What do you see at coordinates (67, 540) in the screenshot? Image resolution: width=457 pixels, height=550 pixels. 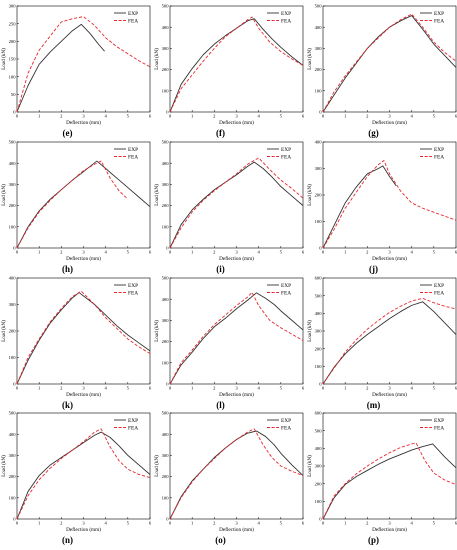 I see `panel-caption: (n)` at bounding box center [67, 540].